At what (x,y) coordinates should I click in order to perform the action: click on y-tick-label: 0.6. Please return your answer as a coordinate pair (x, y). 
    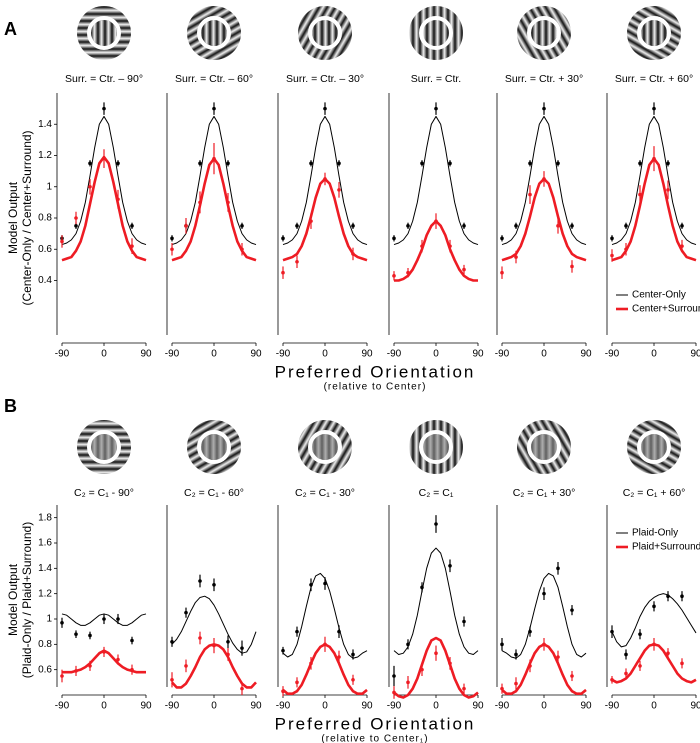
    Looking at the image, I should click on (45, 669).